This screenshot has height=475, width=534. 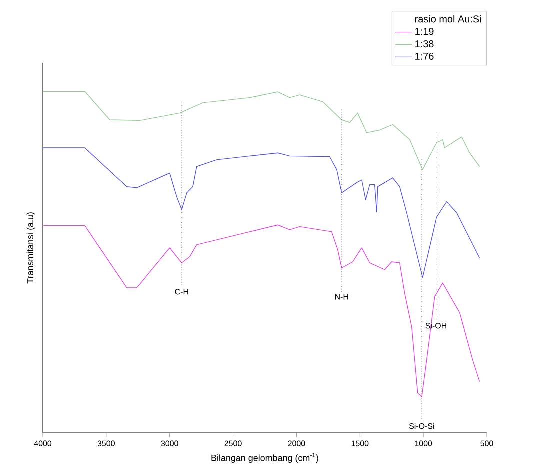 What do you see at coordinates (265, 458) in the screenshot?
I see `x-axis-title: Bilangan gelombang (cm$^{-1}$)` at bounding box center [265, 458].